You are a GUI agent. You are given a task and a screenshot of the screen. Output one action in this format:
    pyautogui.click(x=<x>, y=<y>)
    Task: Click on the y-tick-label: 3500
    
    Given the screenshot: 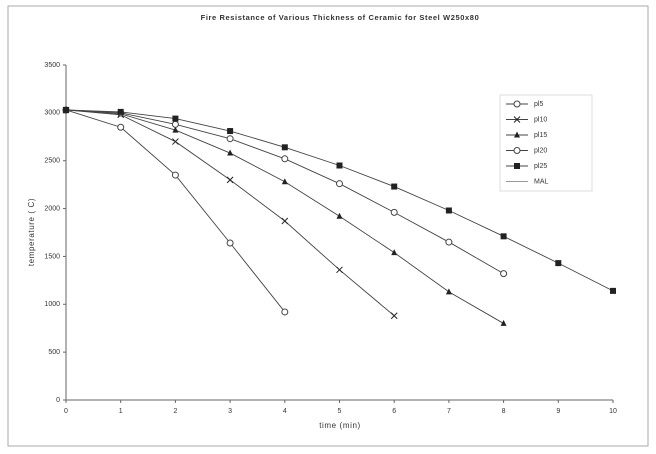 What is the action you would take?
    pyautogui.click(x=52, y=65)
    